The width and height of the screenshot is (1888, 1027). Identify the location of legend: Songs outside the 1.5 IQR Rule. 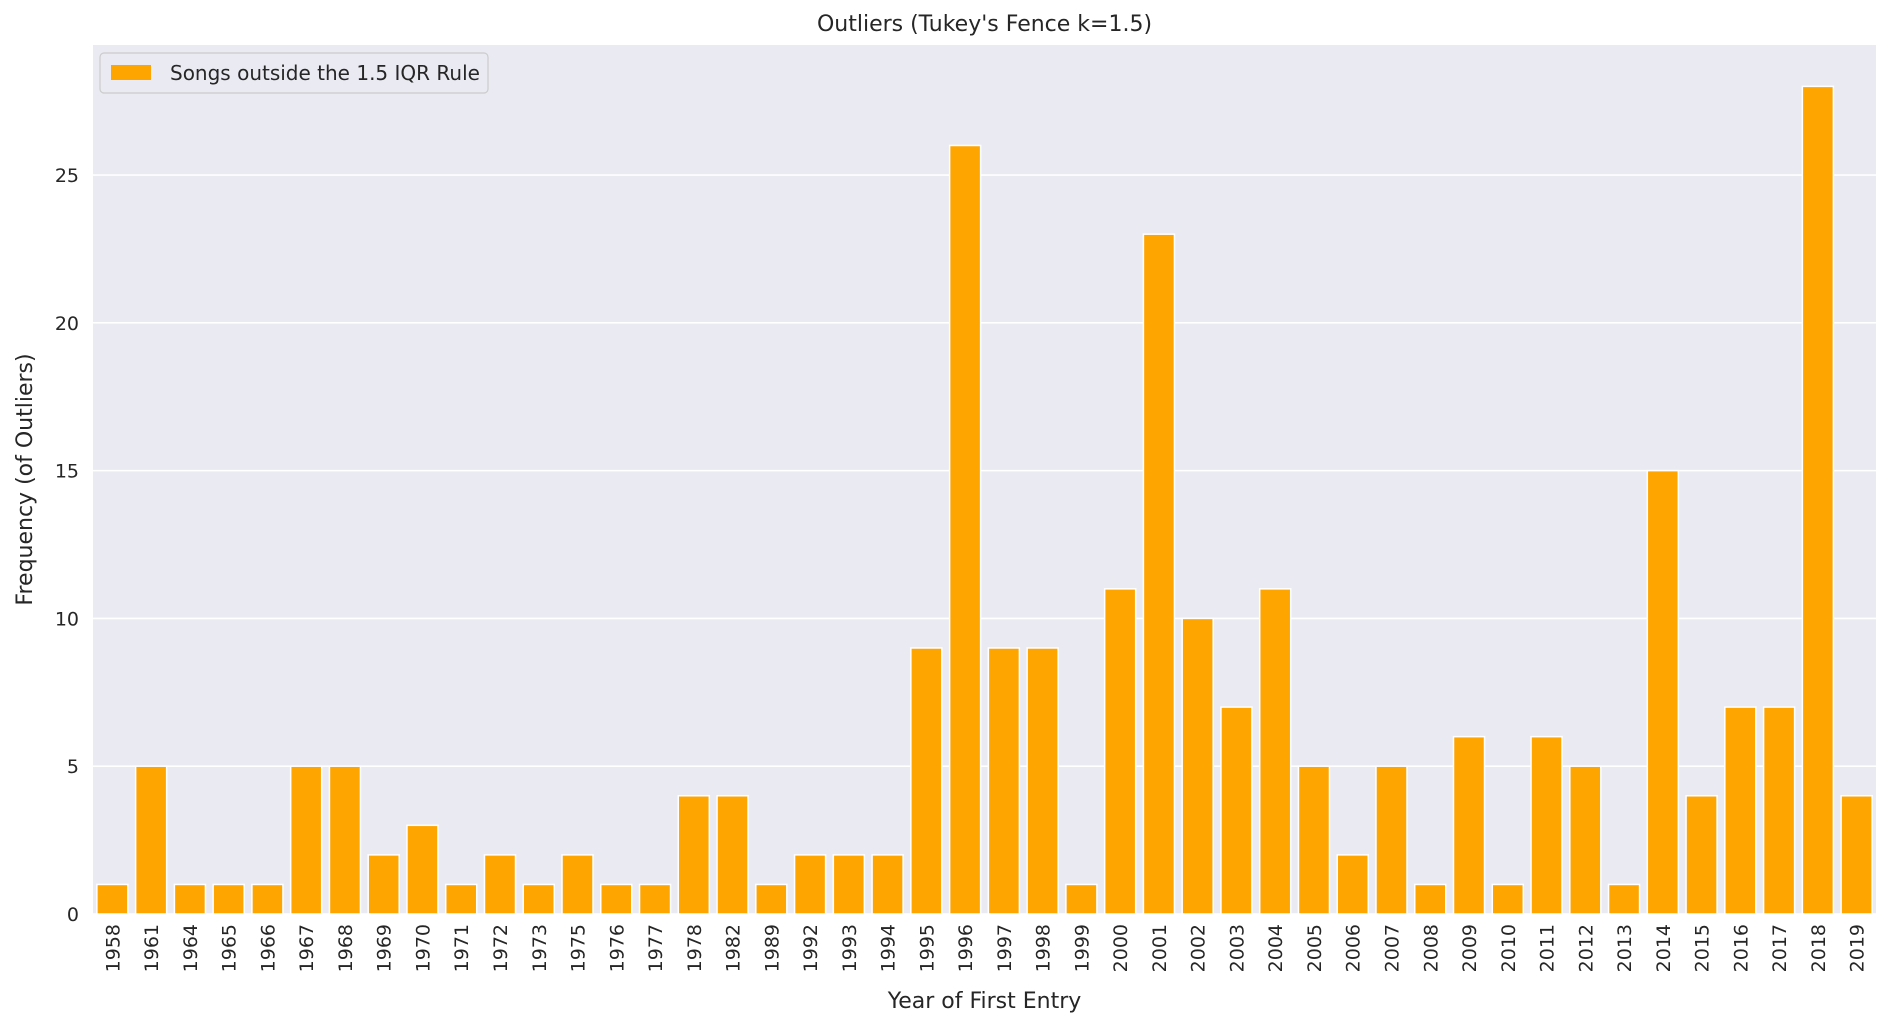
(294, 73).